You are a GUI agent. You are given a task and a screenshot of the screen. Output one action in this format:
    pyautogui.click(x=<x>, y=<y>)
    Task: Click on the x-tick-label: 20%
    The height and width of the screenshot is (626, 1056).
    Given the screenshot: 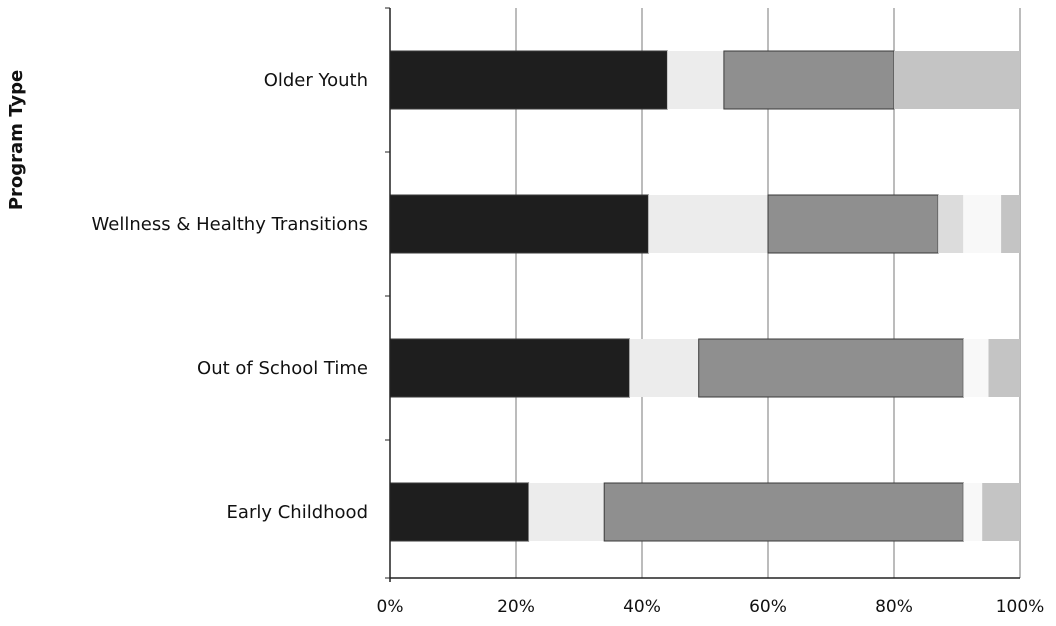 What is the action you would take?
    pyautogui.click(x=516, y=607)
    